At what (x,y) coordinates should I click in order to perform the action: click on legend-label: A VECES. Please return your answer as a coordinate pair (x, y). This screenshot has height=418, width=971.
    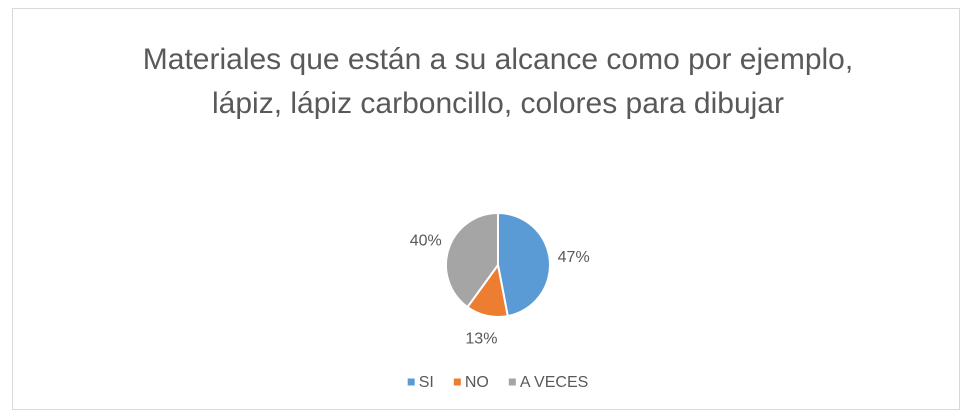
    Looking at the image, I should click on (554, 382).